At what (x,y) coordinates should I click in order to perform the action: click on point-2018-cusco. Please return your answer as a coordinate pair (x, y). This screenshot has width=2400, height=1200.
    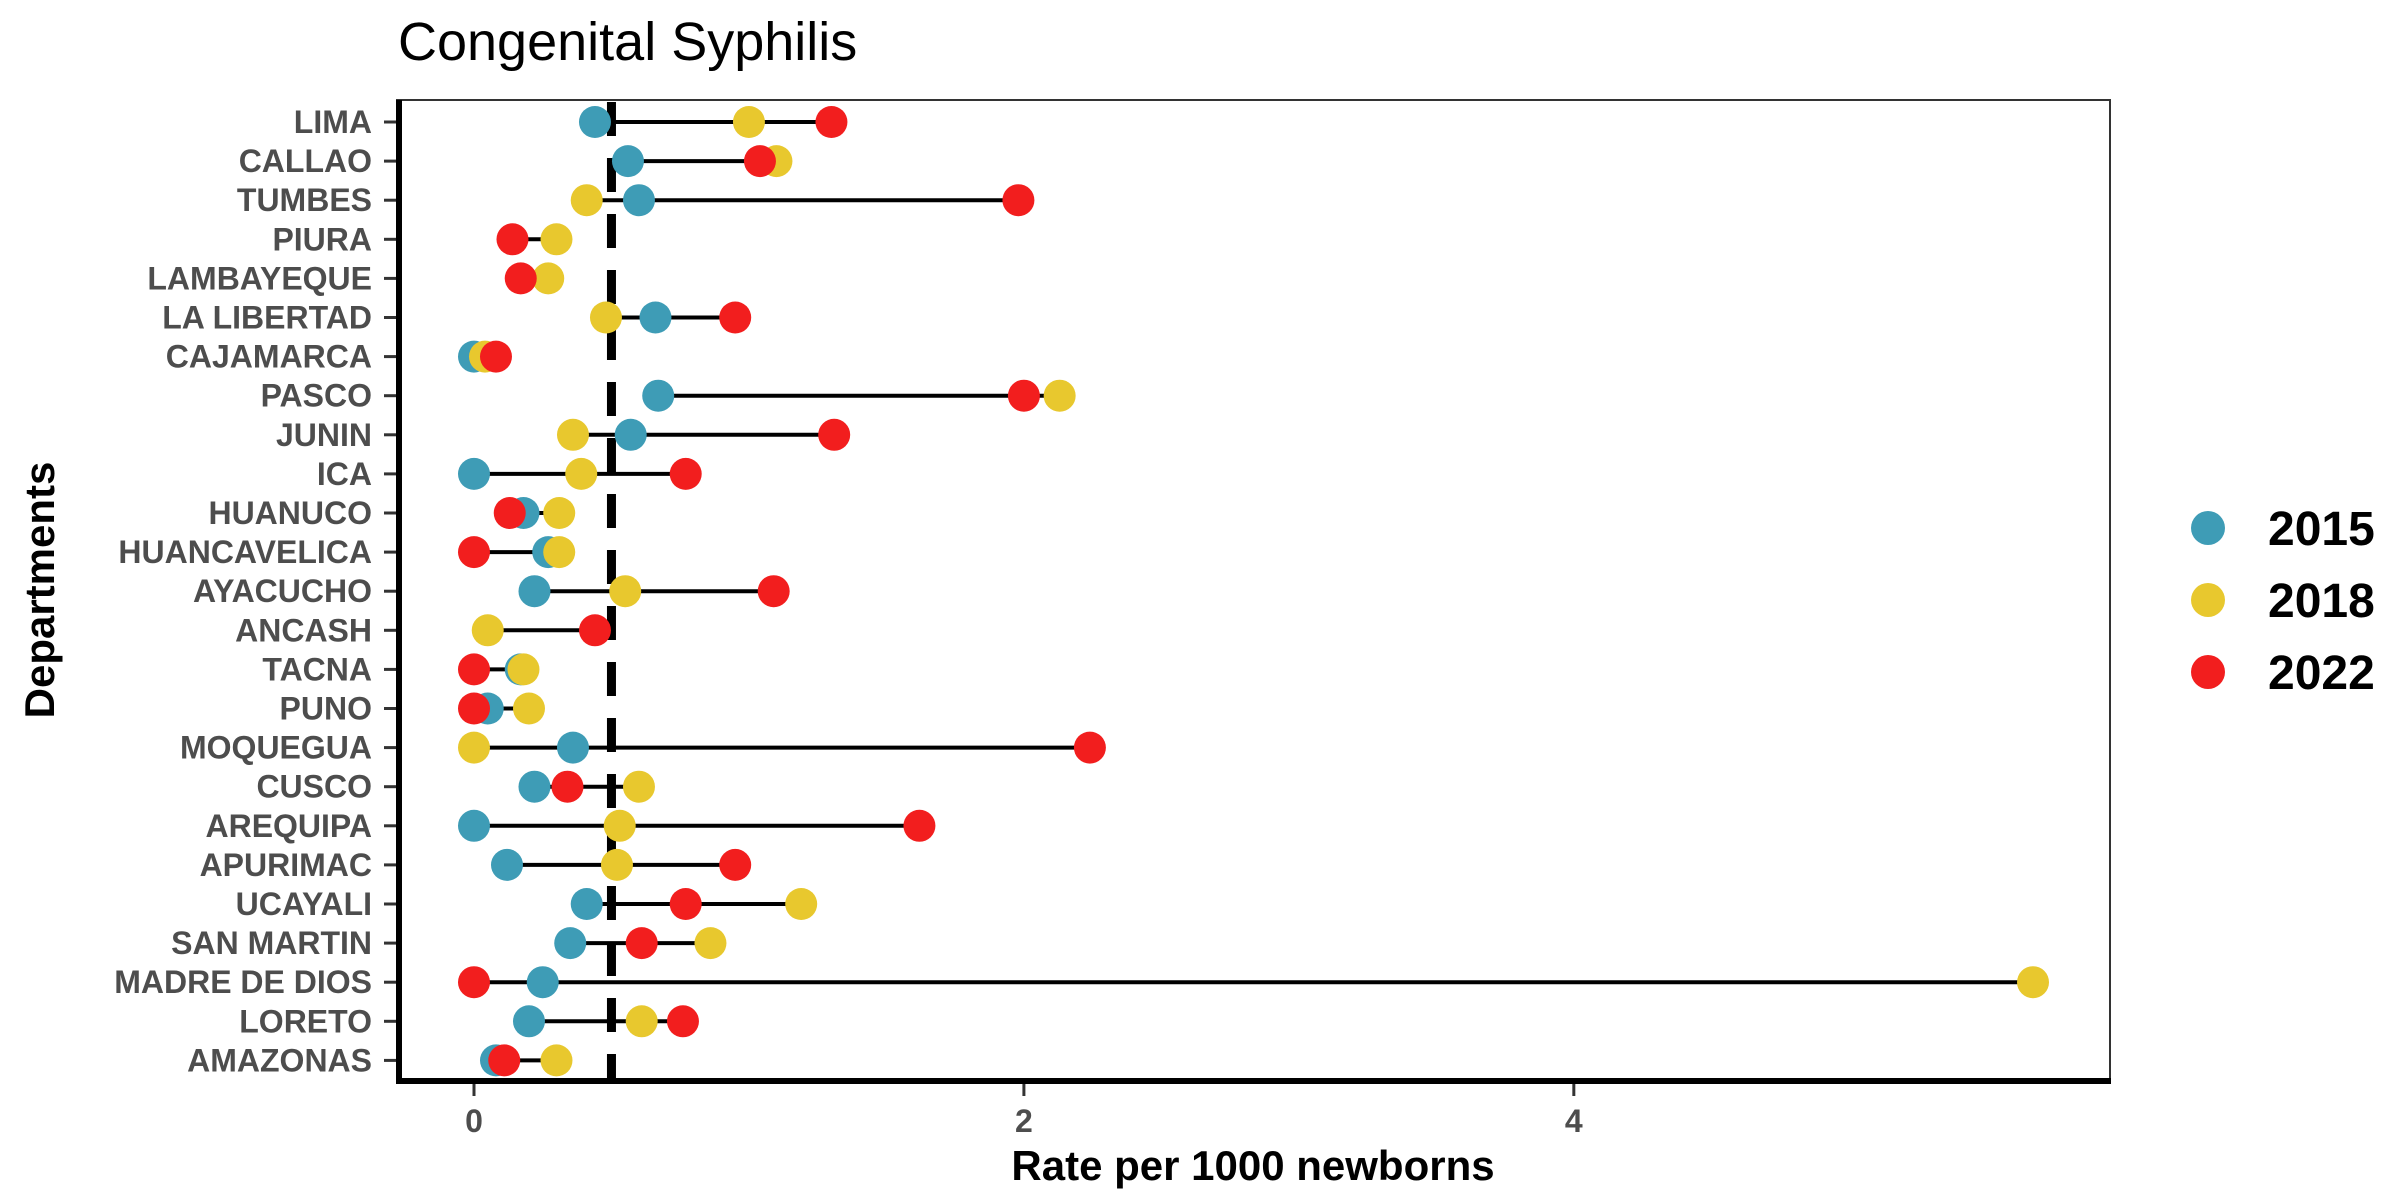
    Looking at the image, I should click on (638, 786).